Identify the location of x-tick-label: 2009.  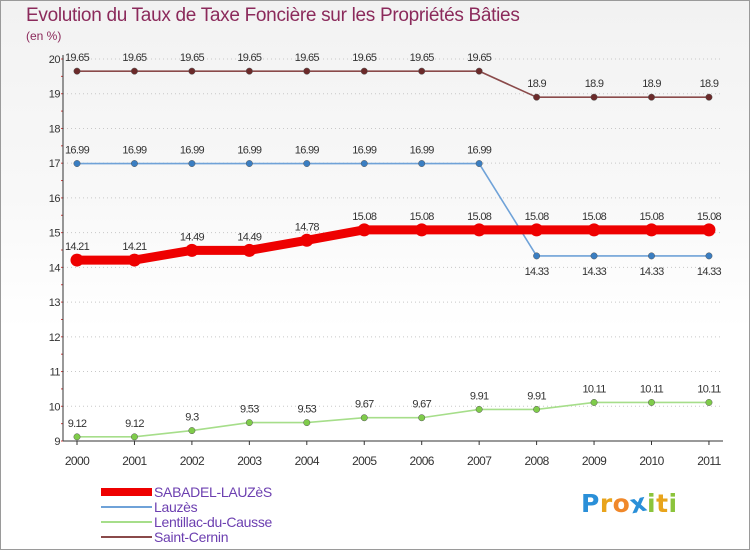
(594, 461).